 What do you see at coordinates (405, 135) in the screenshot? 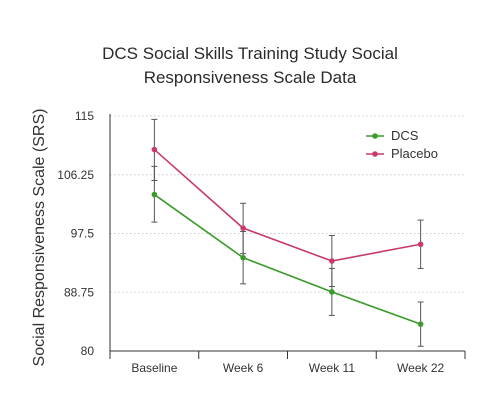
I see `legend-label-dcs: DCS` at bounding box center [405, 135].